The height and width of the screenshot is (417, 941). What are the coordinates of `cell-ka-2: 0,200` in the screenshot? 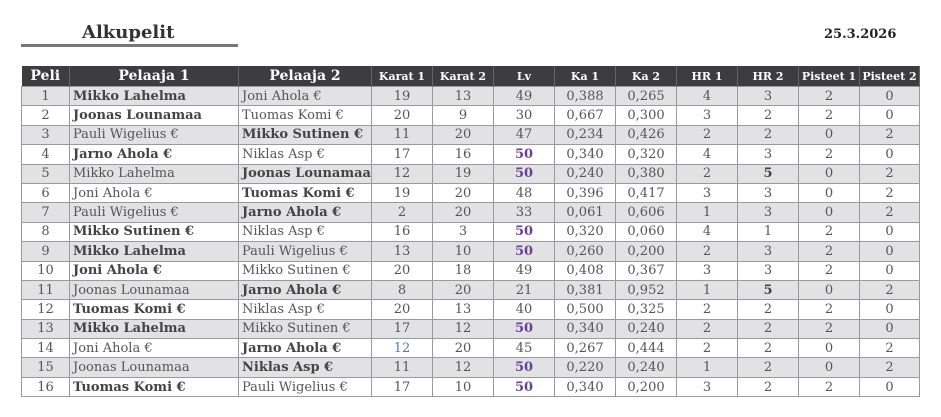 It's located at (646, 387).